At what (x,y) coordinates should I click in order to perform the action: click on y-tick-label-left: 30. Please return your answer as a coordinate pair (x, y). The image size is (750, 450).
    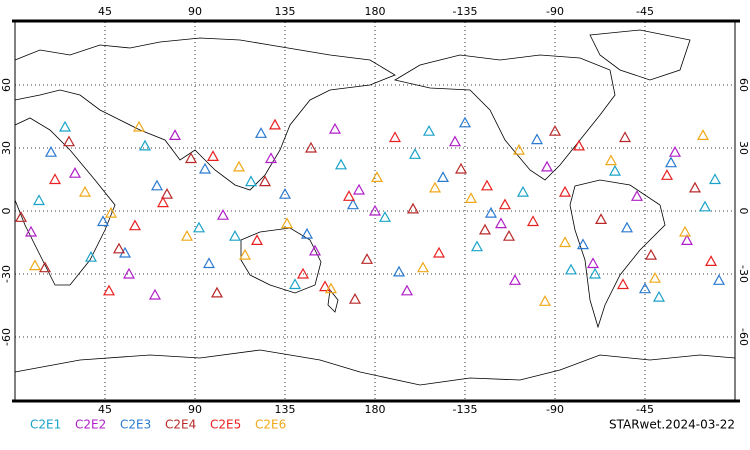
    Looking at the image, I should click on (6, 148).